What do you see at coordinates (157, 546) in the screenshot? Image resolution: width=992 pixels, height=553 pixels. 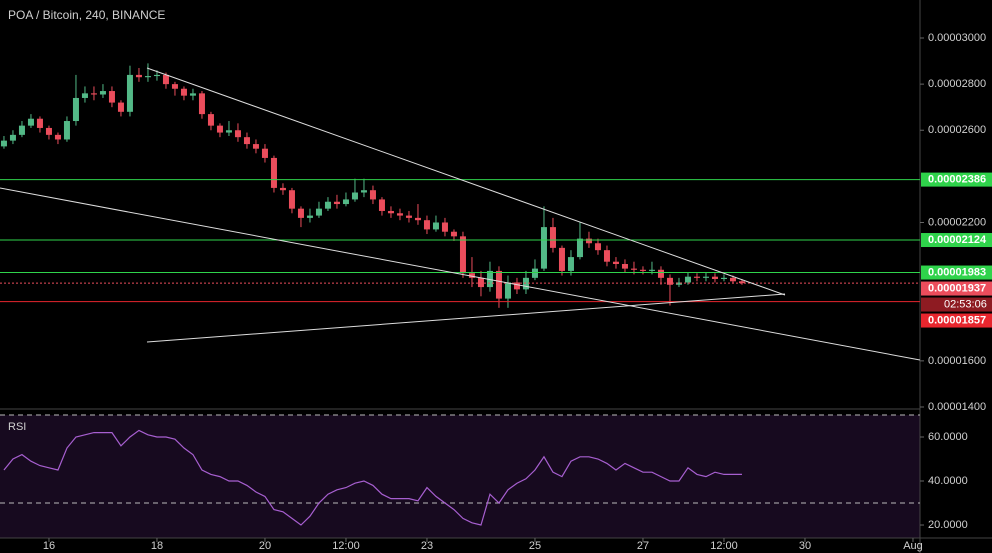 I see `x-tick-label: 18` at bounding box center [157, 546].